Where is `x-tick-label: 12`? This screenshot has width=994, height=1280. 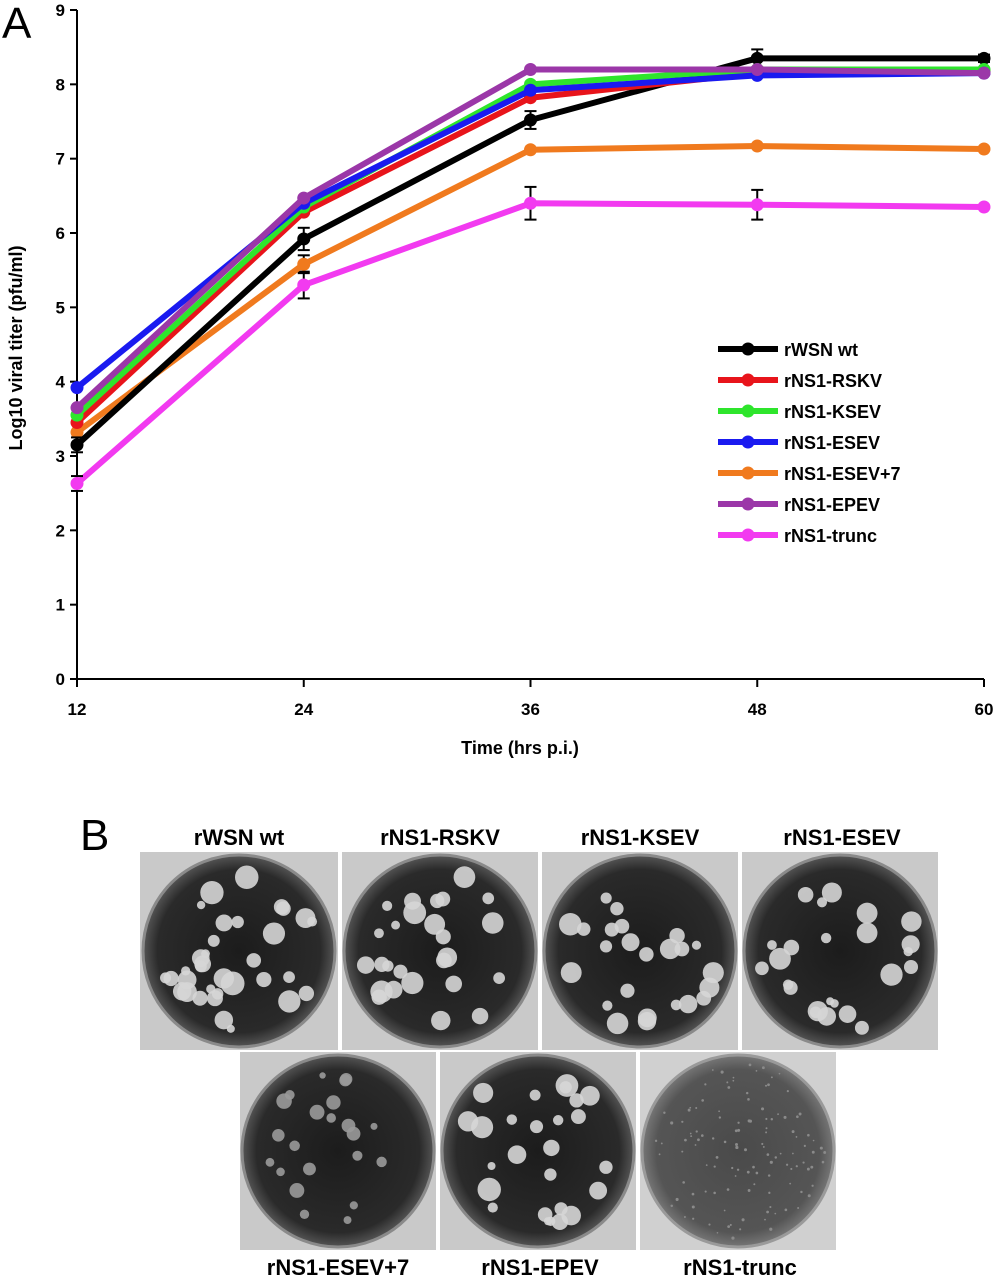
x-tick-label: 12 is located at coordinates (77, 709).